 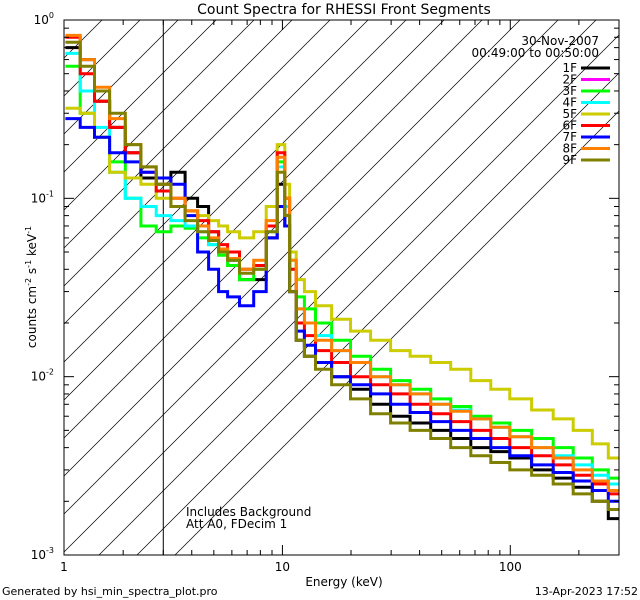 What do you see at coordinates (535, 53) in the screenshot?
I see `time-range-label: 00:49:00 to 00:50:00` at bounding box center [535, 53].